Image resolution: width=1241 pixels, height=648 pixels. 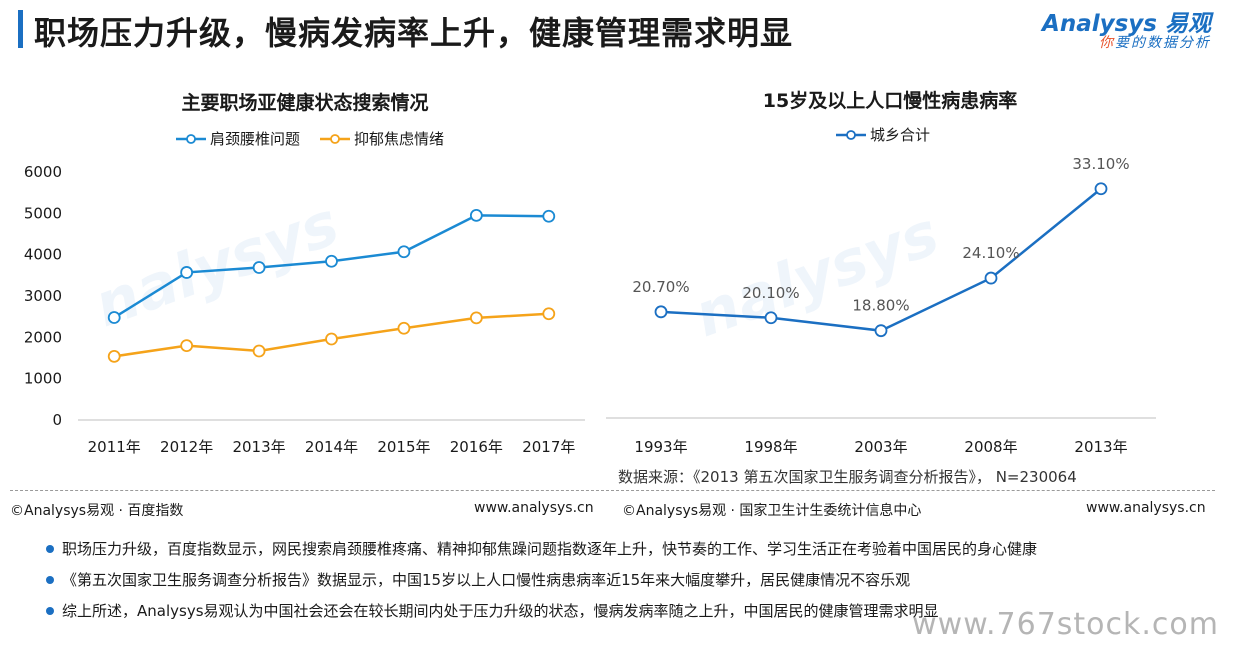 What do you see at coordinates (97, 511) in the screenshot?
I see `left-copyright: ©Analysys易观 · 百度指数` at bounding box center [97, 511].